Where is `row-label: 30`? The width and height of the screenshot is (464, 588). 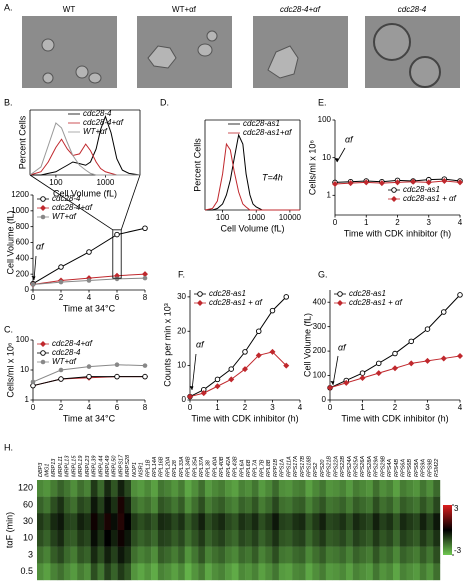 row-label: 30 is located at coordinates (28, 521).